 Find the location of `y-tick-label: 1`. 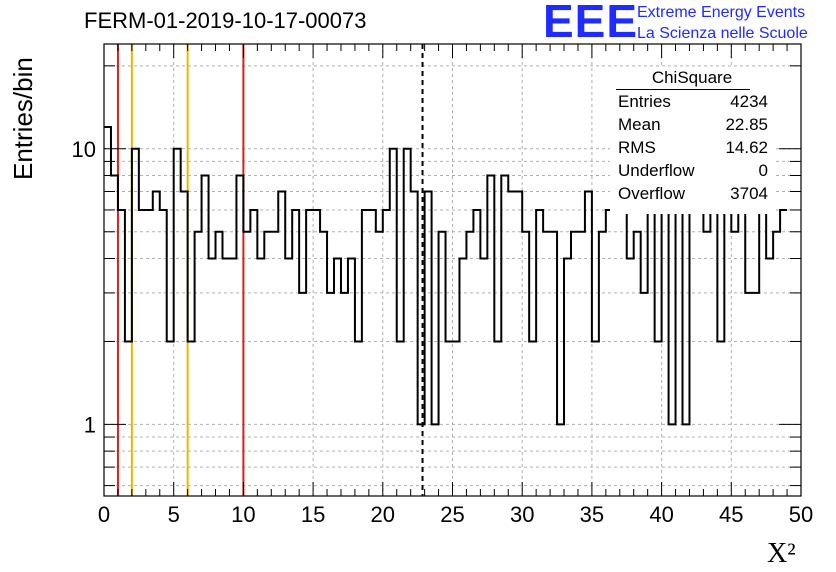

y-tick-label: 1 is located at coordinates (90, 424).